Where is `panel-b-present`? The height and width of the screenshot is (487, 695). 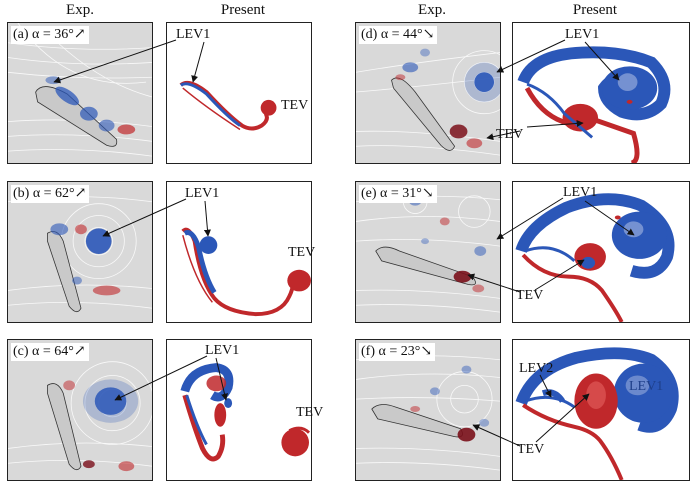 panel-b-present is located at coordinates (239, 252).